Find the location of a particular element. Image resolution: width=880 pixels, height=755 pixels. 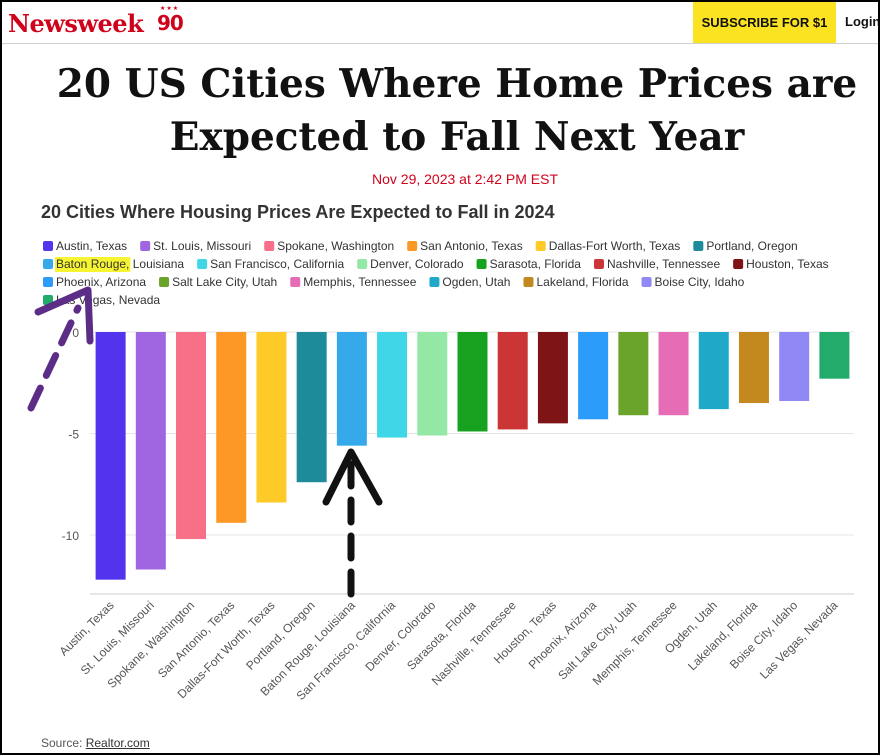

purple-arrow-head is located at coordinates (64, 315).